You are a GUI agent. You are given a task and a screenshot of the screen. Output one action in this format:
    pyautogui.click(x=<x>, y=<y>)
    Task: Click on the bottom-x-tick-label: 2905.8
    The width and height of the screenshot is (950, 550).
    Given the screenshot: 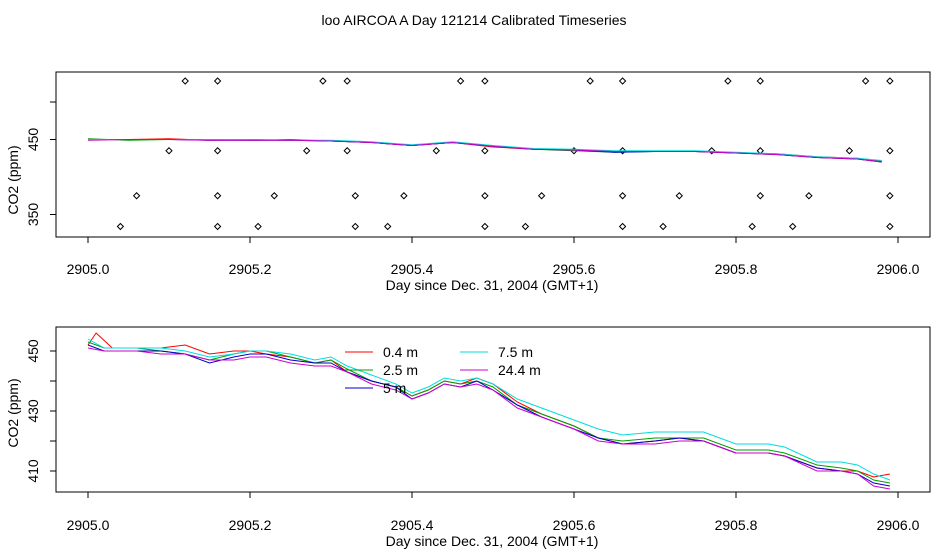 What is the action you would take?
    pyautogui.click(x=736, y=525)
    